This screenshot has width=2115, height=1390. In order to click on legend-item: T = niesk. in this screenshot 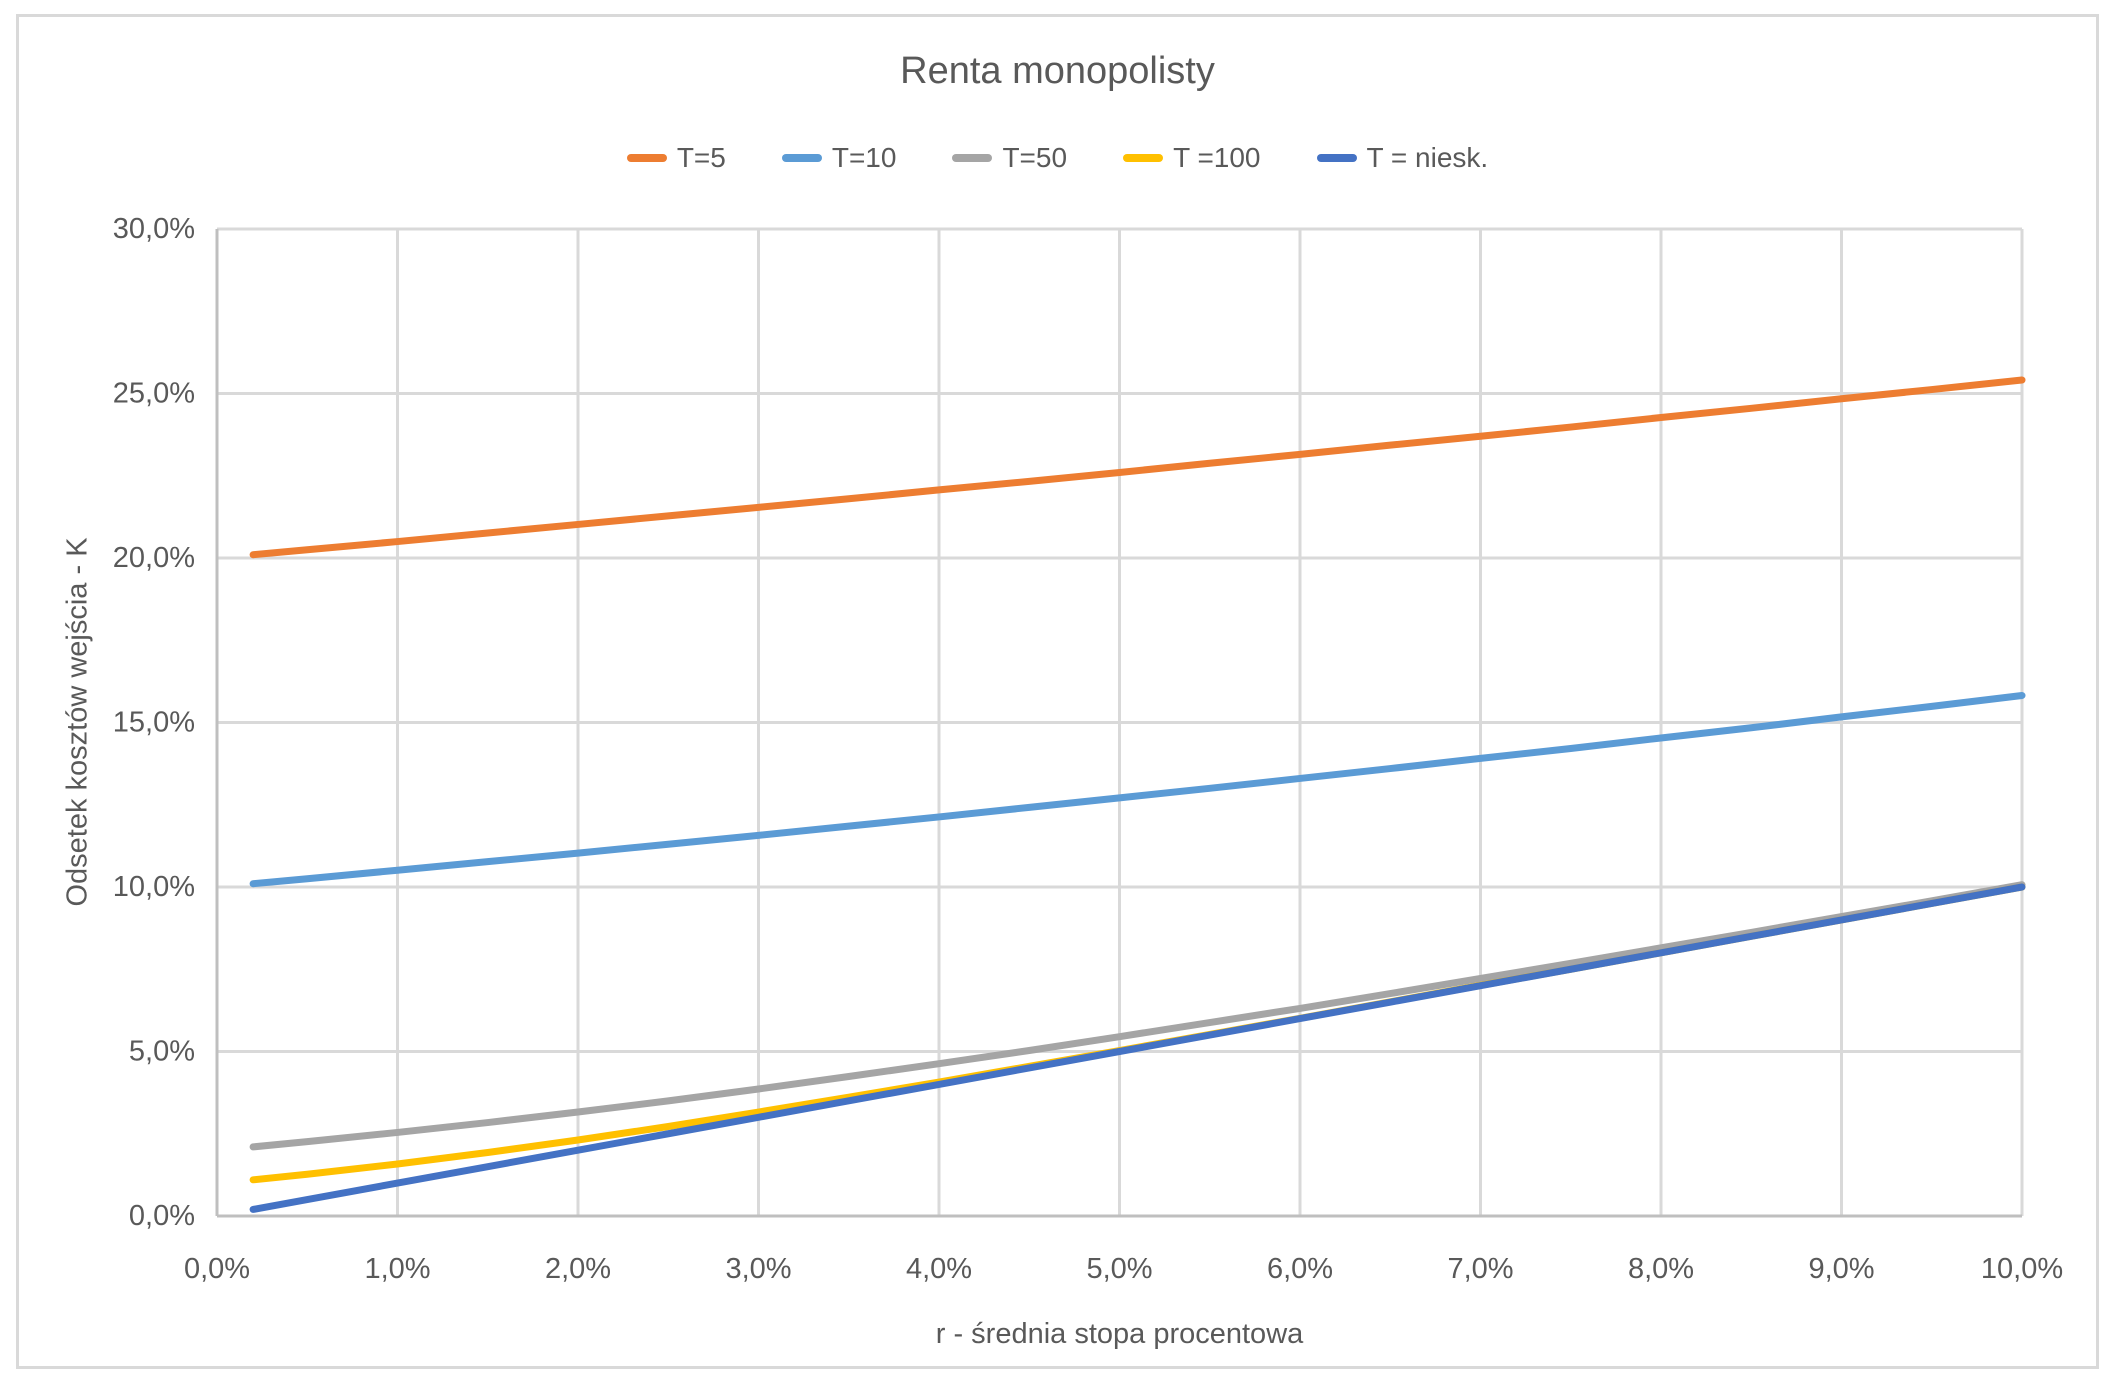, I will do `click(1402, 158)`.